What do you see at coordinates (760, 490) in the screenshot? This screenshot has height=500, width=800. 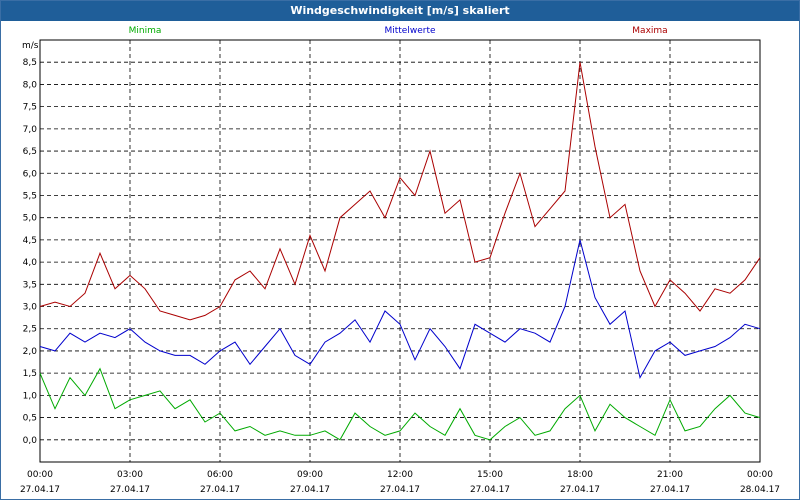 I see `x-tick-date: 28.04.17` at bounding box center [760, 490].